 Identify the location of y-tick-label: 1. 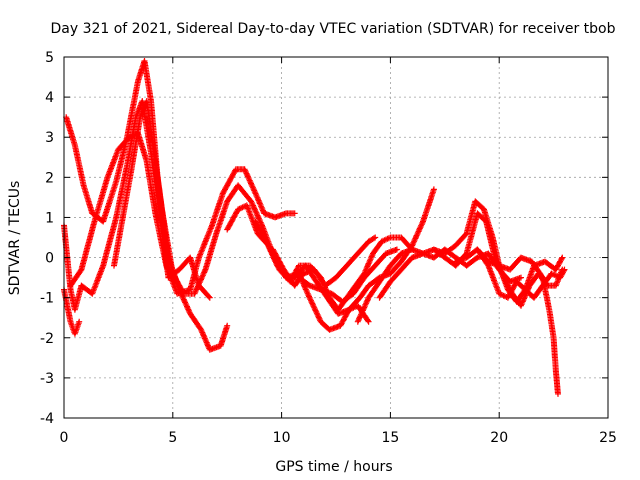
(49, 218).